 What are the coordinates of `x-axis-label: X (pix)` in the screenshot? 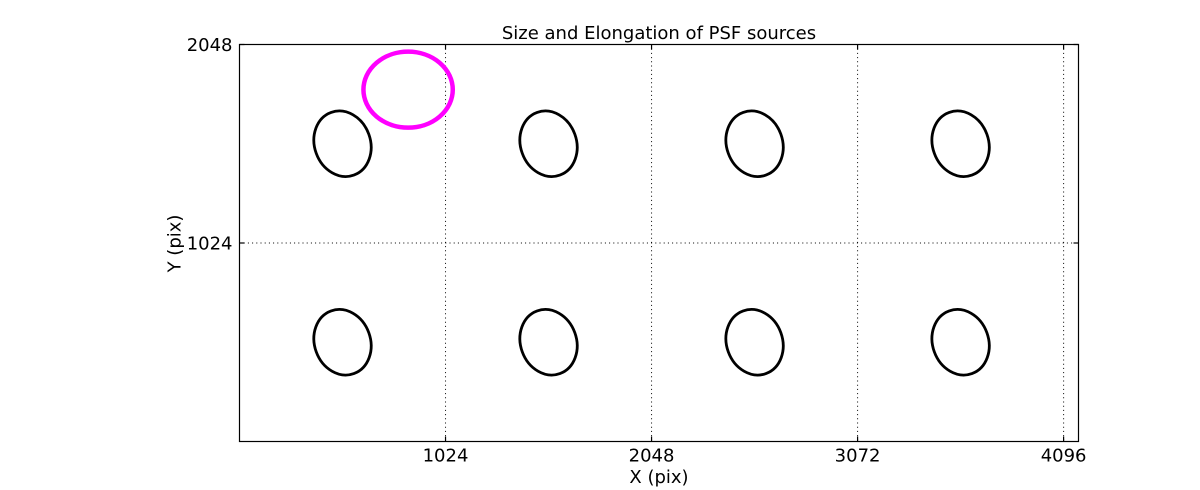 It's located at (659, 477).